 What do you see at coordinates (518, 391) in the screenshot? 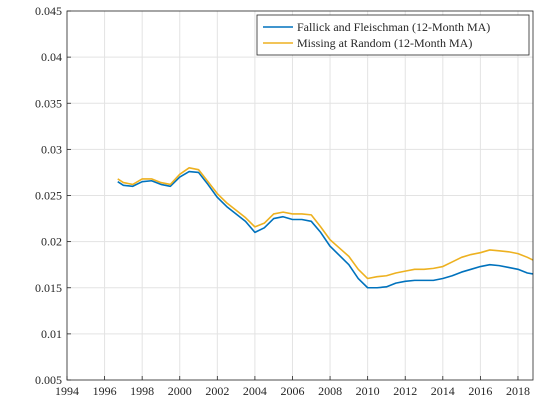
I see `x-tick-label: 2018` at bounding box center [518, 391].